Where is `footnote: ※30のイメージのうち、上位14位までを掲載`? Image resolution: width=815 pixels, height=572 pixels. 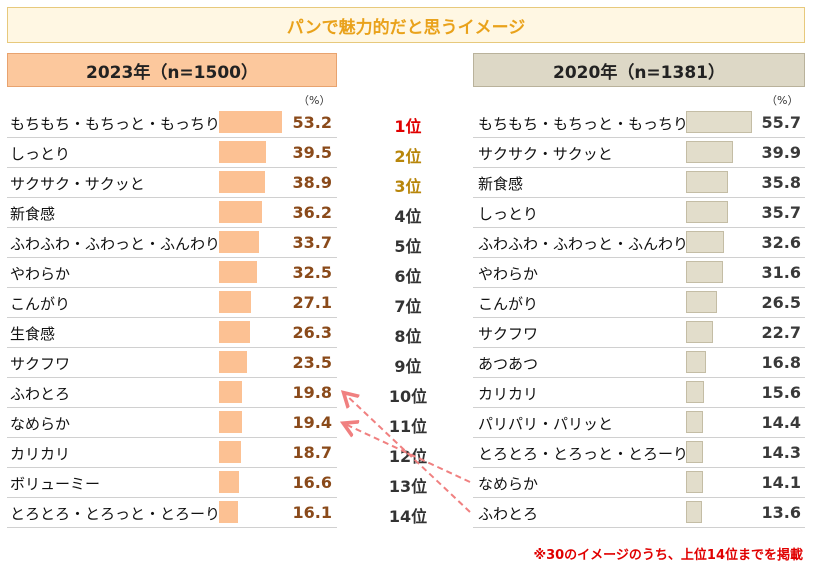
footnote: ※30のイメージのうち、上位14位までを掲載 is located at coordinates (668, 555).